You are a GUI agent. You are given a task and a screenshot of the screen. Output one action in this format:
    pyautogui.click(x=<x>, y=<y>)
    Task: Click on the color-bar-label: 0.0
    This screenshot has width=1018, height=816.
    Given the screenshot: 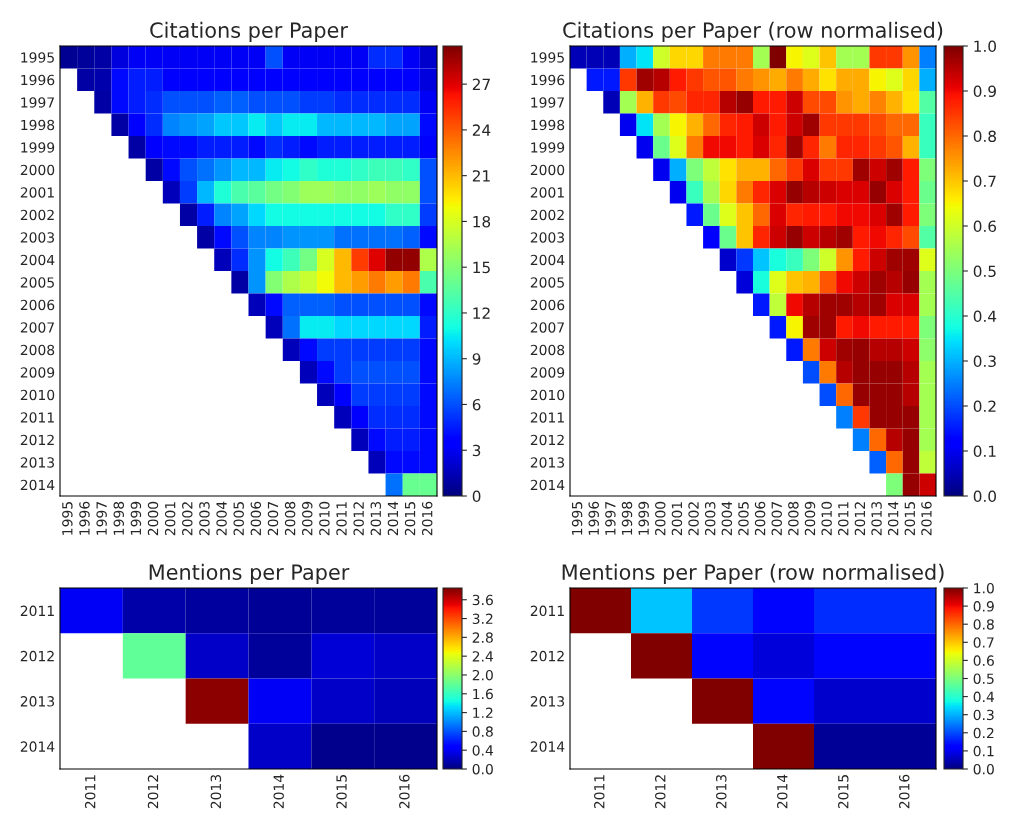 What is the action you would take?
    pyautogui.click(x=482, y=769)
    